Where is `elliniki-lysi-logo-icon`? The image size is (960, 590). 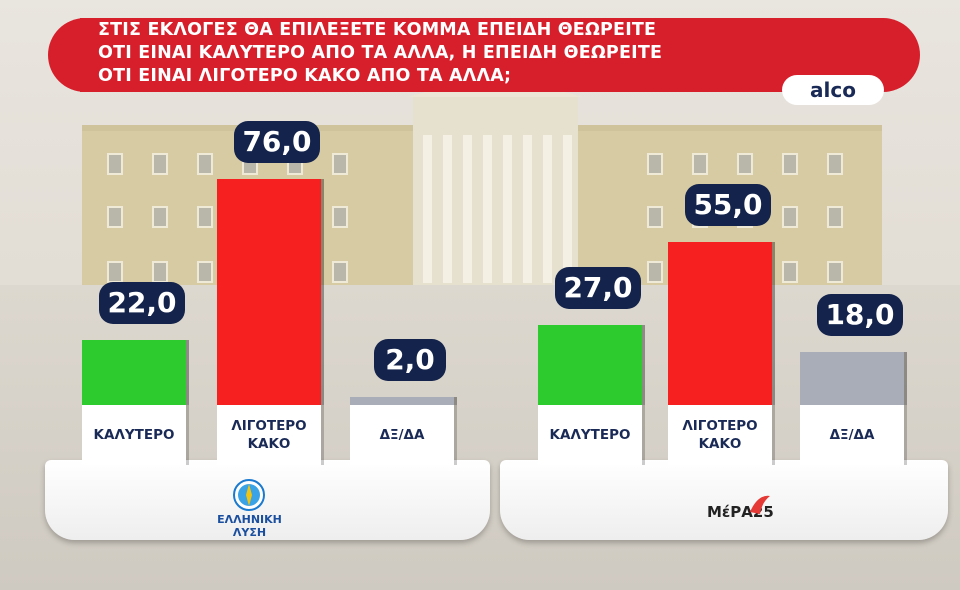
elliniki-lysi-logo-icon is located at coordinates (249, 495).